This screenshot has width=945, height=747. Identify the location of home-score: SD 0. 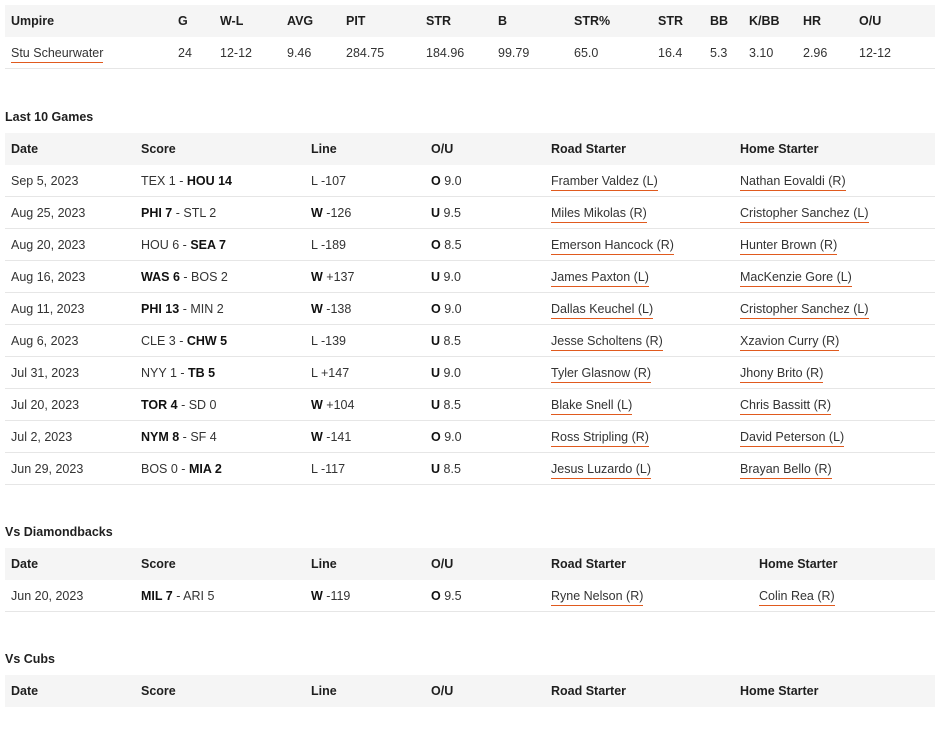
(202, 404).